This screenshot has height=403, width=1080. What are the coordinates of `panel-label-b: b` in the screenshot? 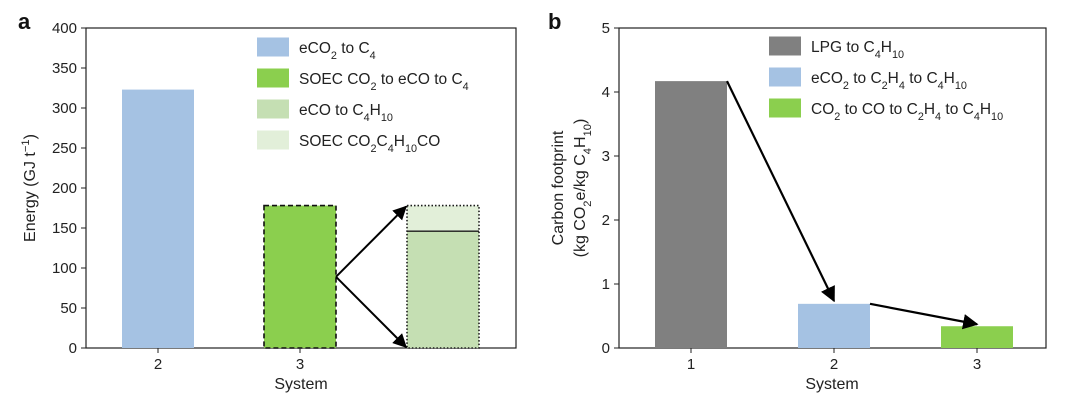 It's located at (554, 21).